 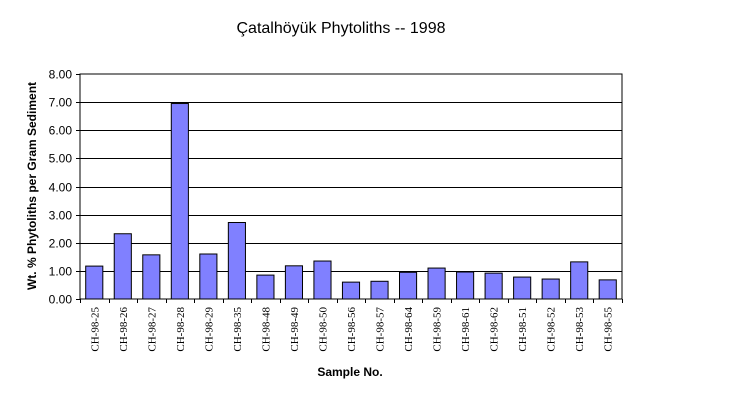 I want to click on x-tick-label: CH-98-48, so click(x=266, y=329).